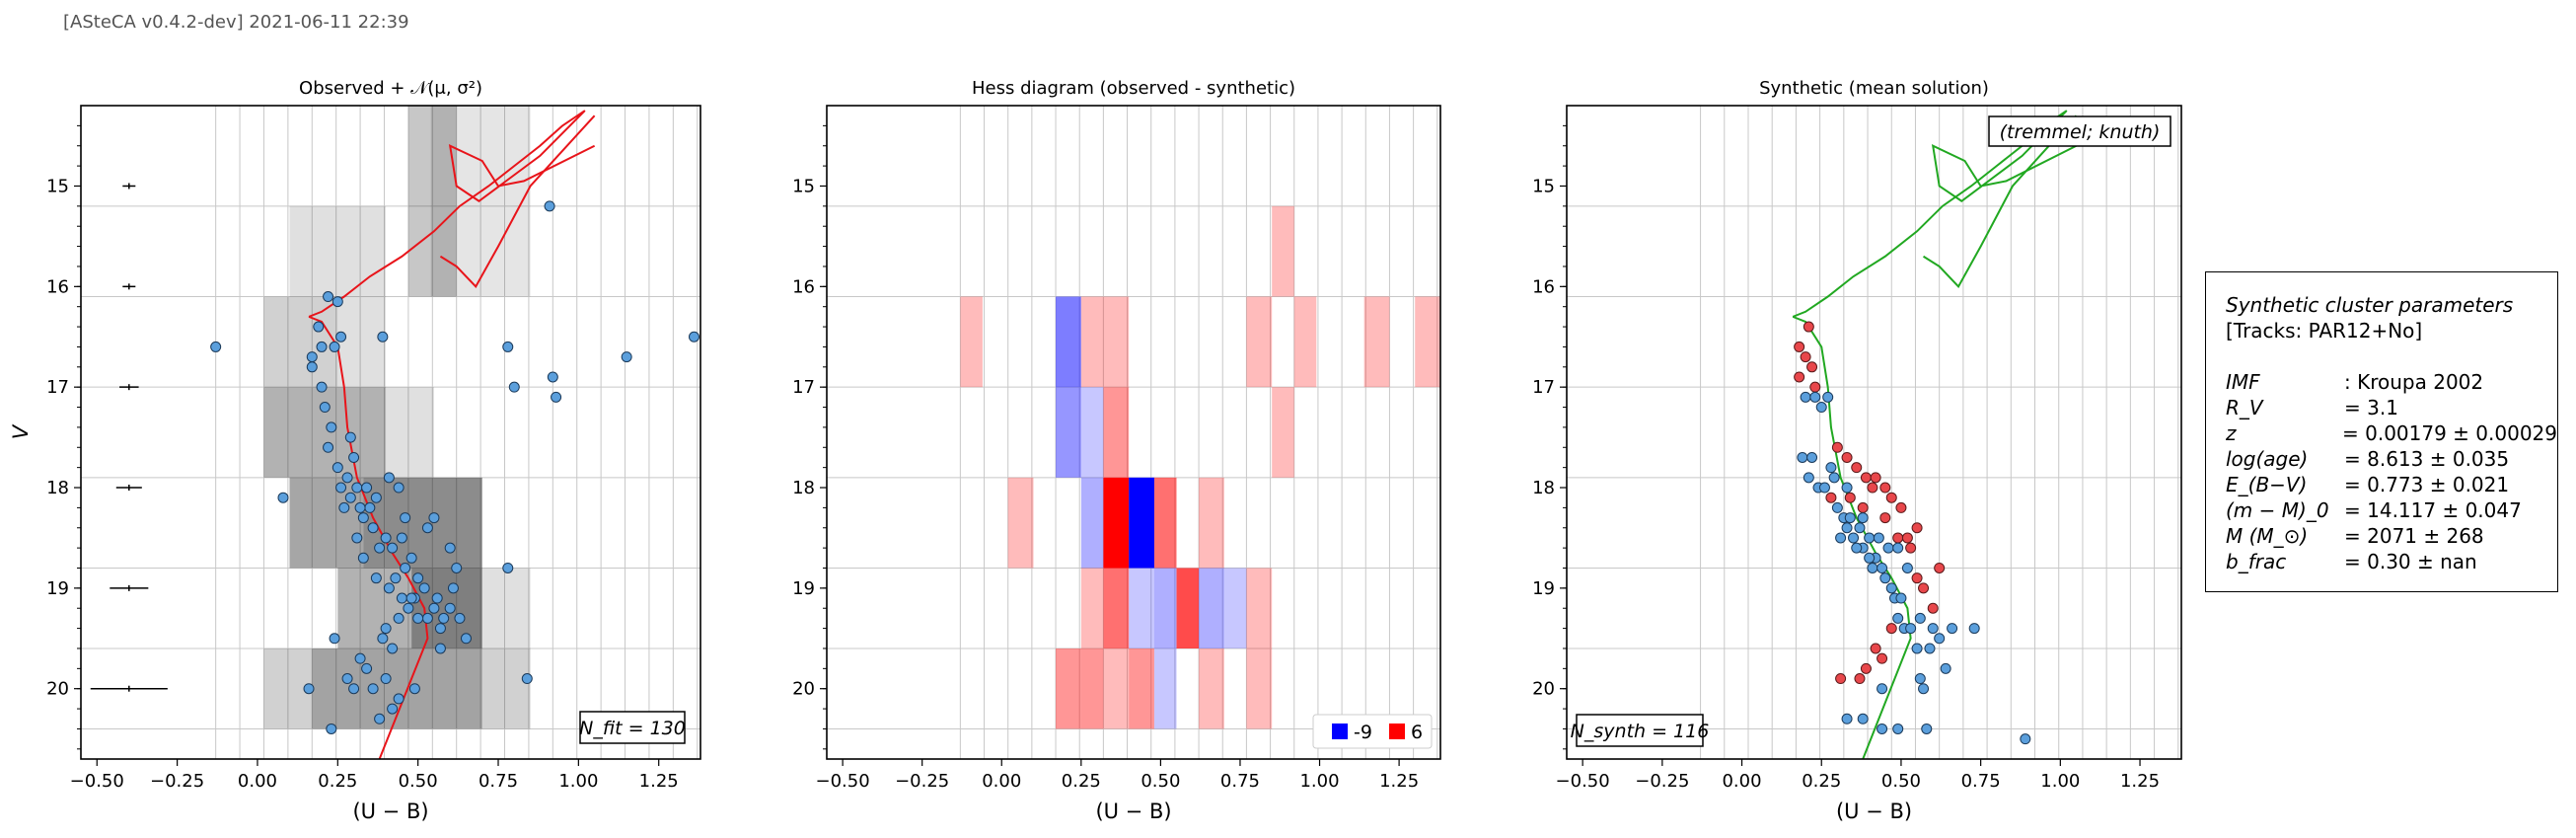 The width and height of the screenshot is (2576, 838). I want to click on legend-box, so click(1372, 732).